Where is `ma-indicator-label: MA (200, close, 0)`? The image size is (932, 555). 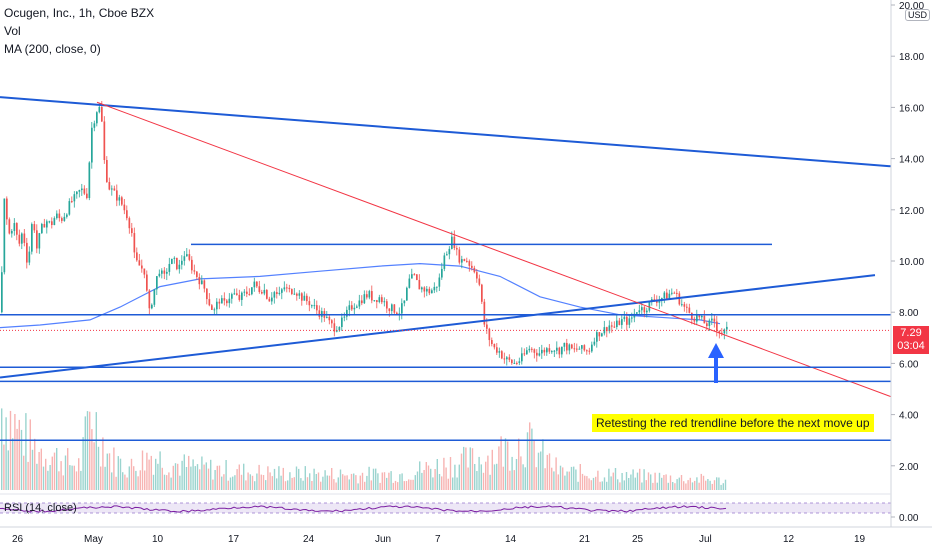
ma-indicator-label: MA (200, close, 0) is located at coordinates (52, 49).